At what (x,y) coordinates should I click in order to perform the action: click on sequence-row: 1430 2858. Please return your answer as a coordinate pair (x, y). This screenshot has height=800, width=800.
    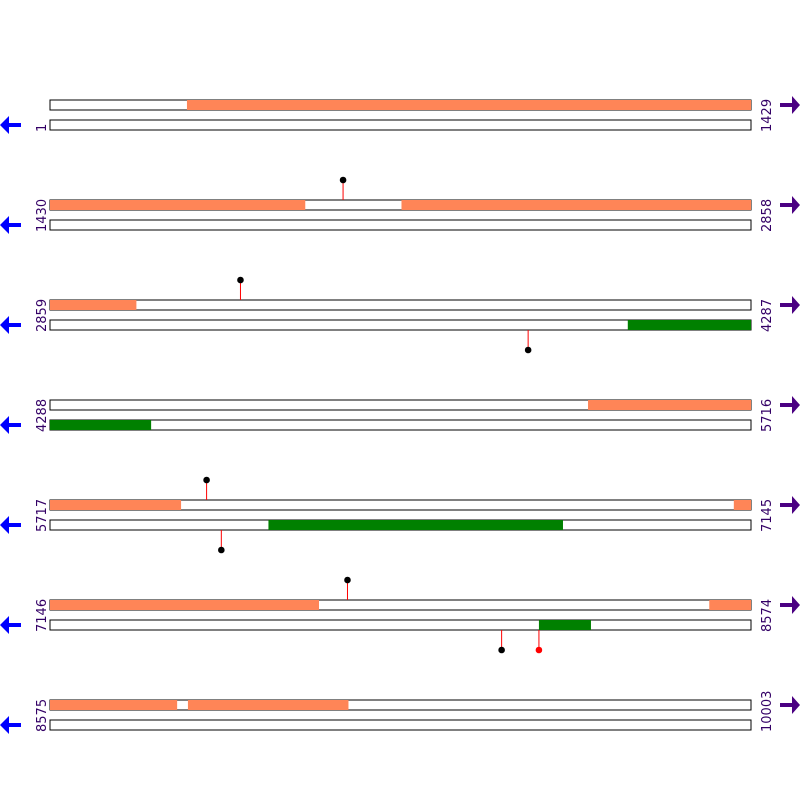
    Looking at the image, I should click on (400, 205).